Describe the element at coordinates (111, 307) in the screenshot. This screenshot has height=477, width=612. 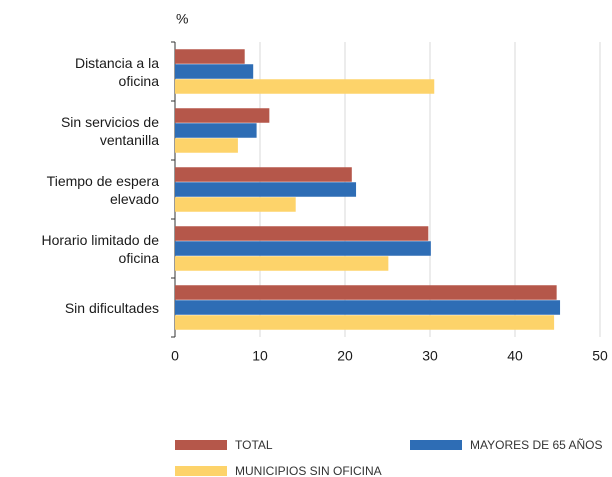
I see `y-tick-label: Sin dificultades` at that location.